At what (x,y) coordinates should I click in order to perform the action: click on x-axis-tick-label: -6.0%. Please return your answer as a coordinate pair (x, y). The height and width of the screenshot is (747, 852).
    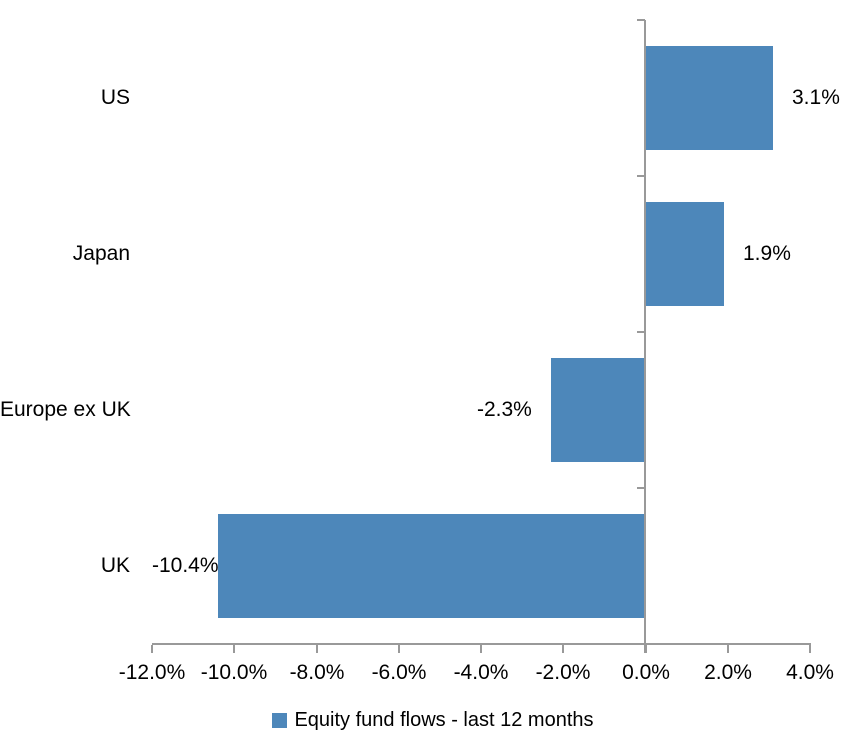
    Looking at the image, I should click on (399, 672).